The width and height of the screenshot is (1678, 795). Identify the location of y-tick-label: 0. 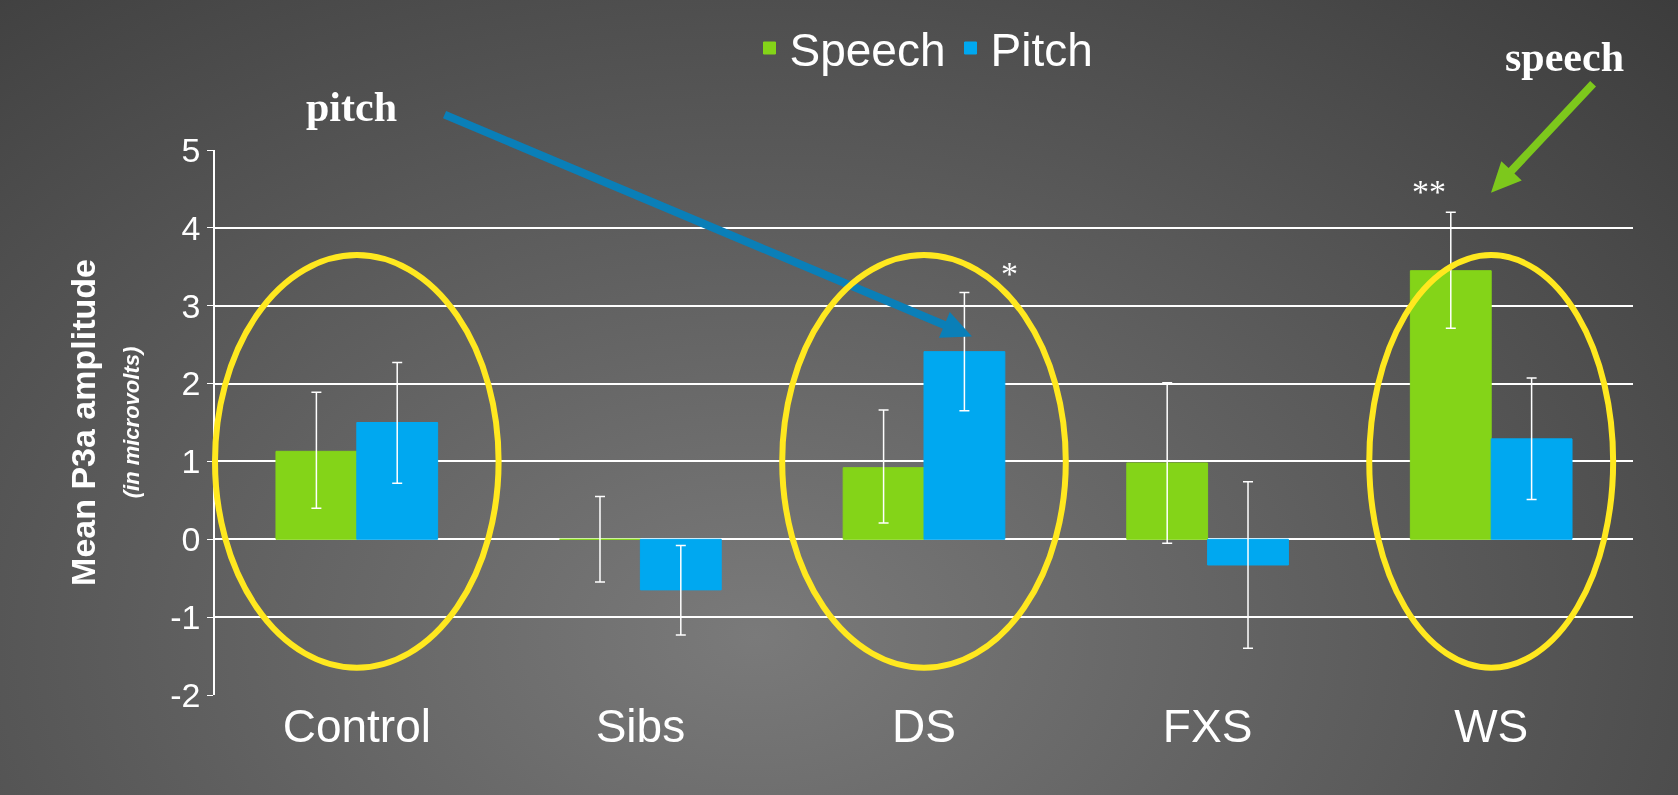
(191, 539).